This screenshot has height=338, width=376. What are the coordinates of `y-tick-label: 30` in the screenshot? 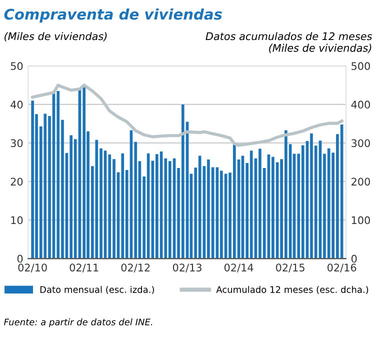 It's located at (16, 143).